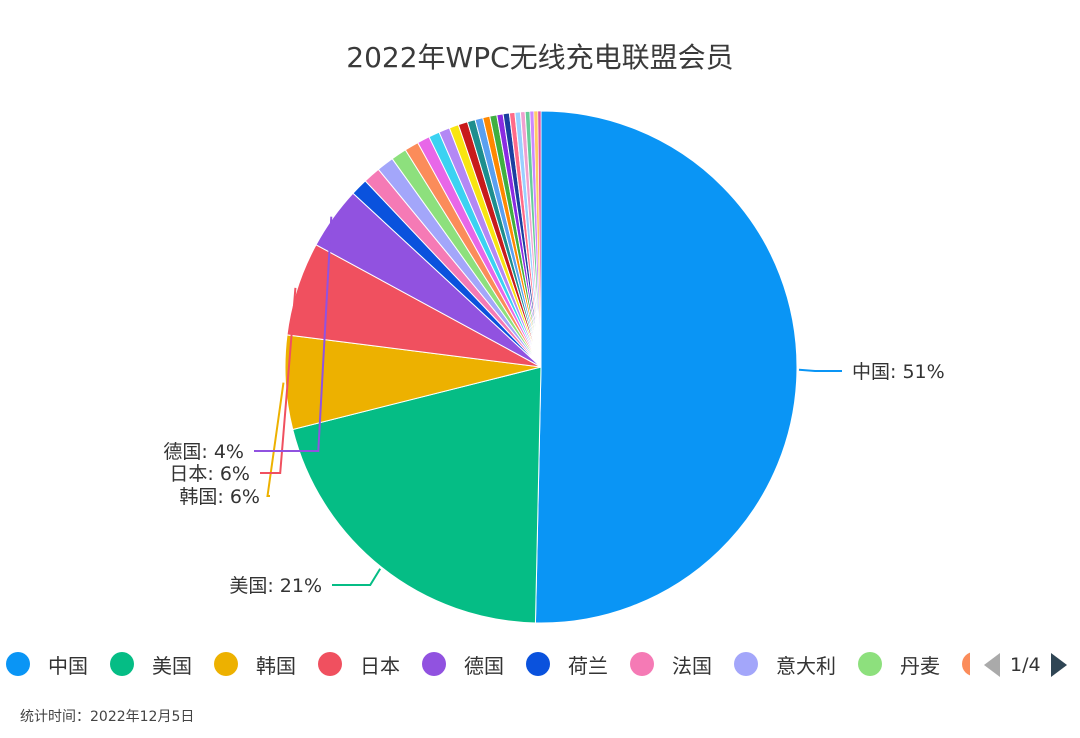 This screenshot has width=1080, height=738. Describe the element at coordinates (219, 497) in the screenshot. I see `slice-label-韩国: 韩国: 6%` at that location.